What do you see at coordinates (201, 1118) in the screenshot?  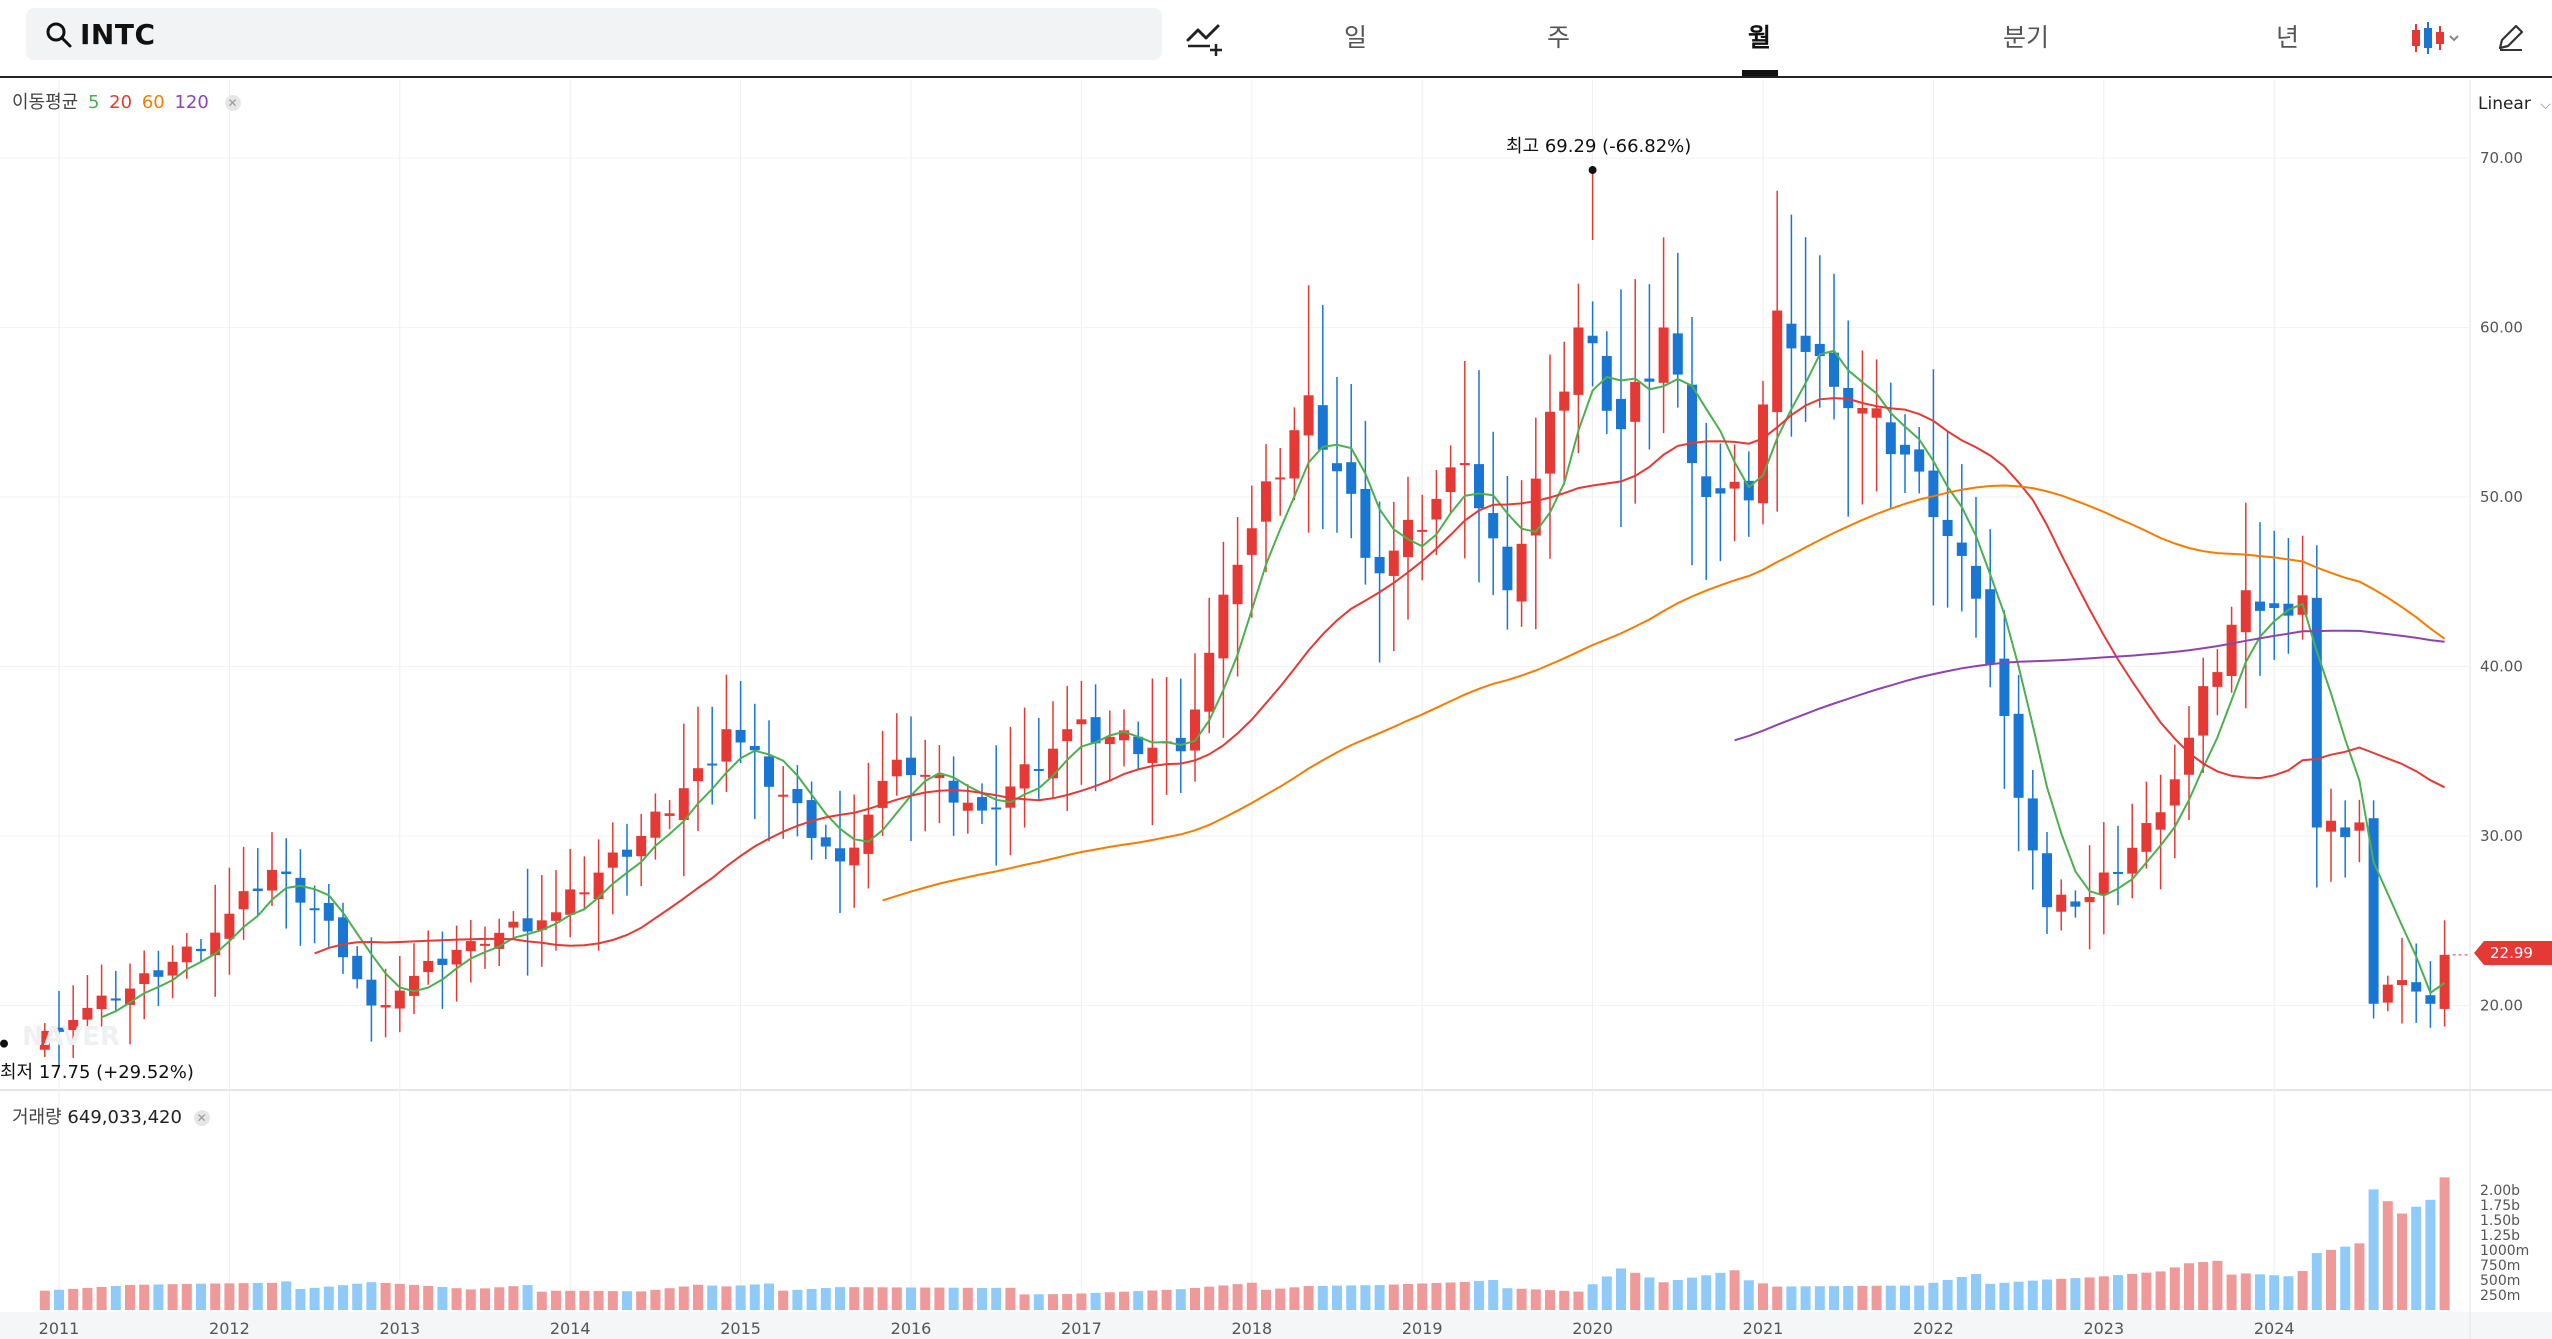 I see `volume-close-icon: ✕` at bounding box center [201, 1118].